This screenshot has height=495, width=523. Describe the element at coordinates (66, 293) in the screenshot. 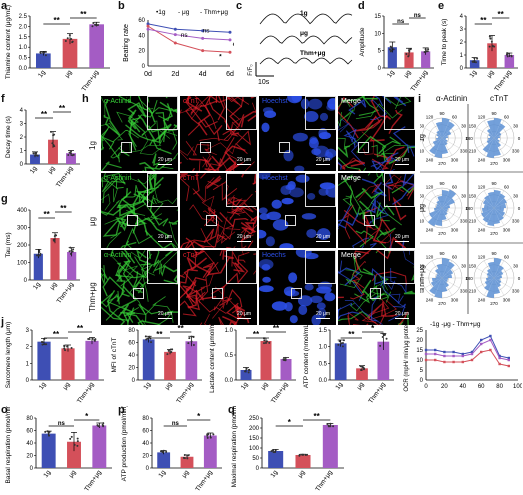

I see `x-tick-label: Thm+μg` at that location.